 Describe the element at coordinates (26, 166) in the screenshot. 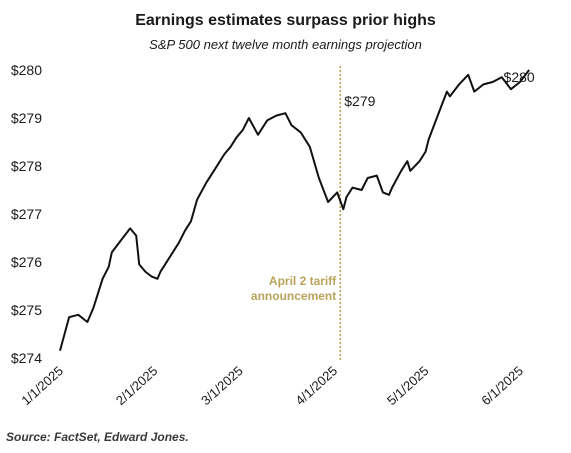

I see `y-tick-label: $278` at that location.